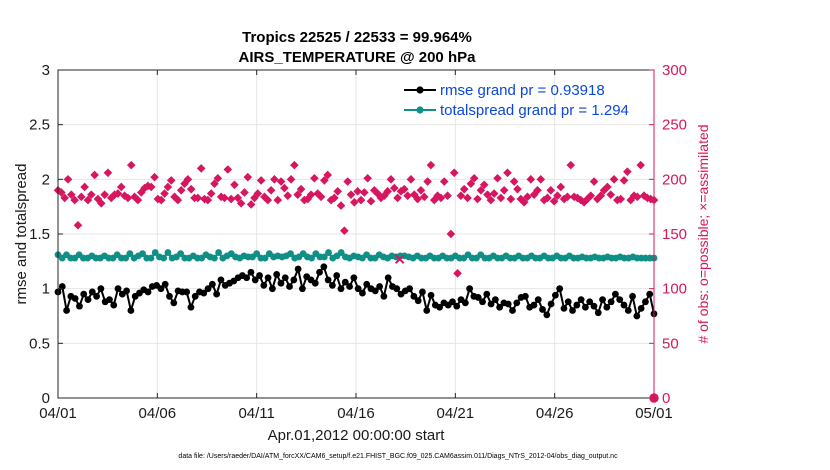 This screenshot has width=830, height=470. What do you see at coordinates (555, 413) in the screenshot?
I see `x-tick-label: 04/26` at bounding box center [555, 413].